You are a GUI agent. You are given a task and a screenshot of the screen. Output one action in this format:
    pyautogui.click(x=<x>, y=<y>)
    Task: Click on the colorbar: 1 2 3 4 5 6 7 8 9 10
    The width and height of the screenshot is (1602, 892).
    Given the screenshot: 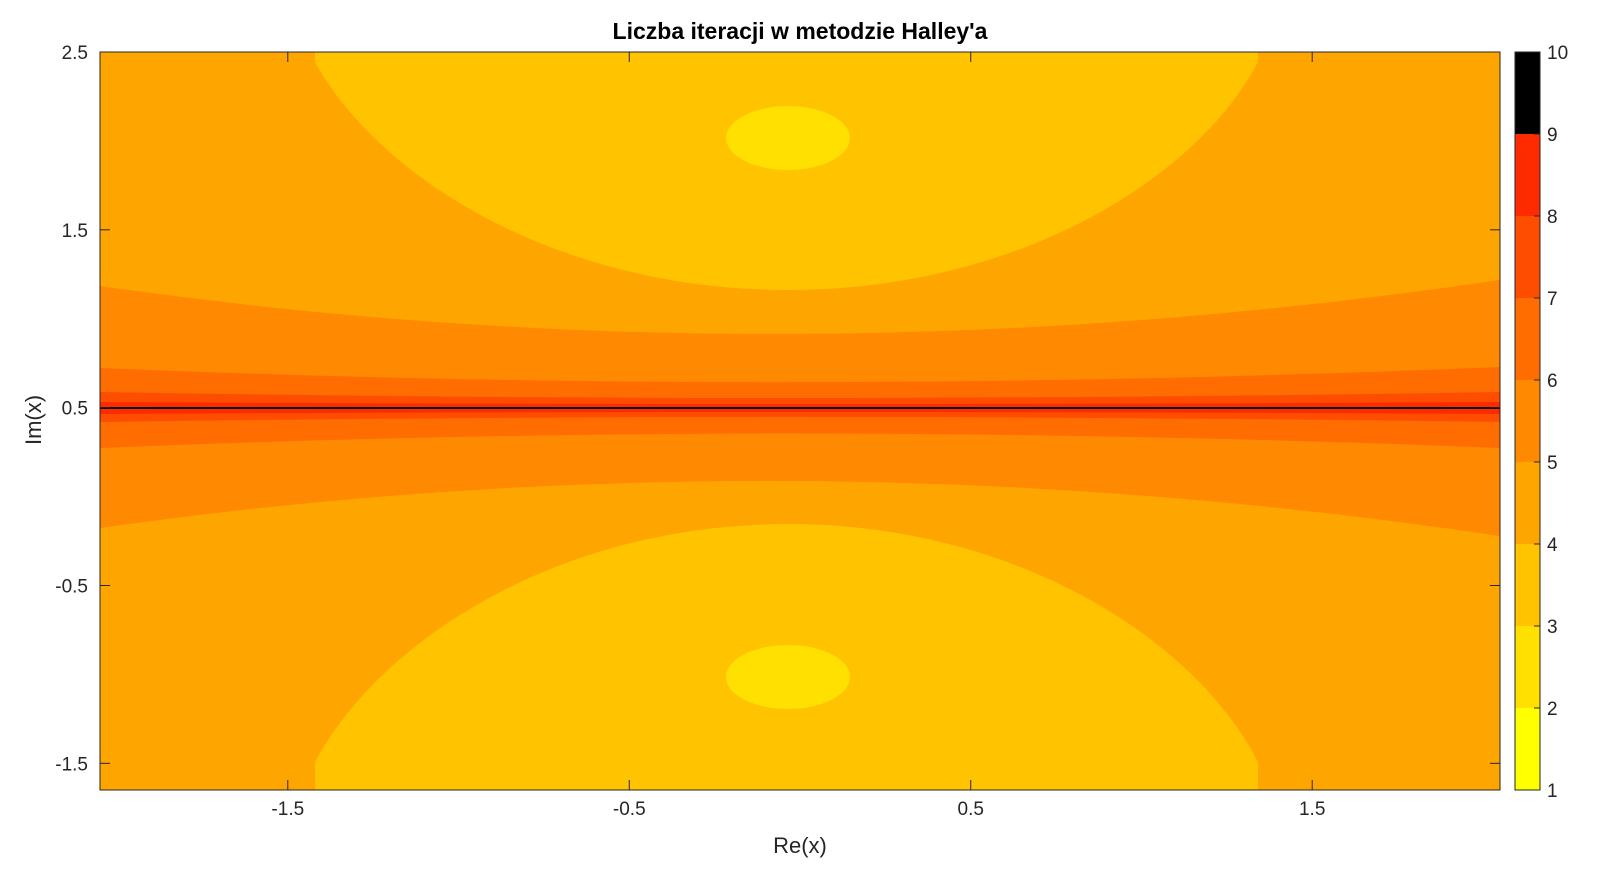 What is the action you would take?
    pyautogui.click(x=1541, y=422)
    